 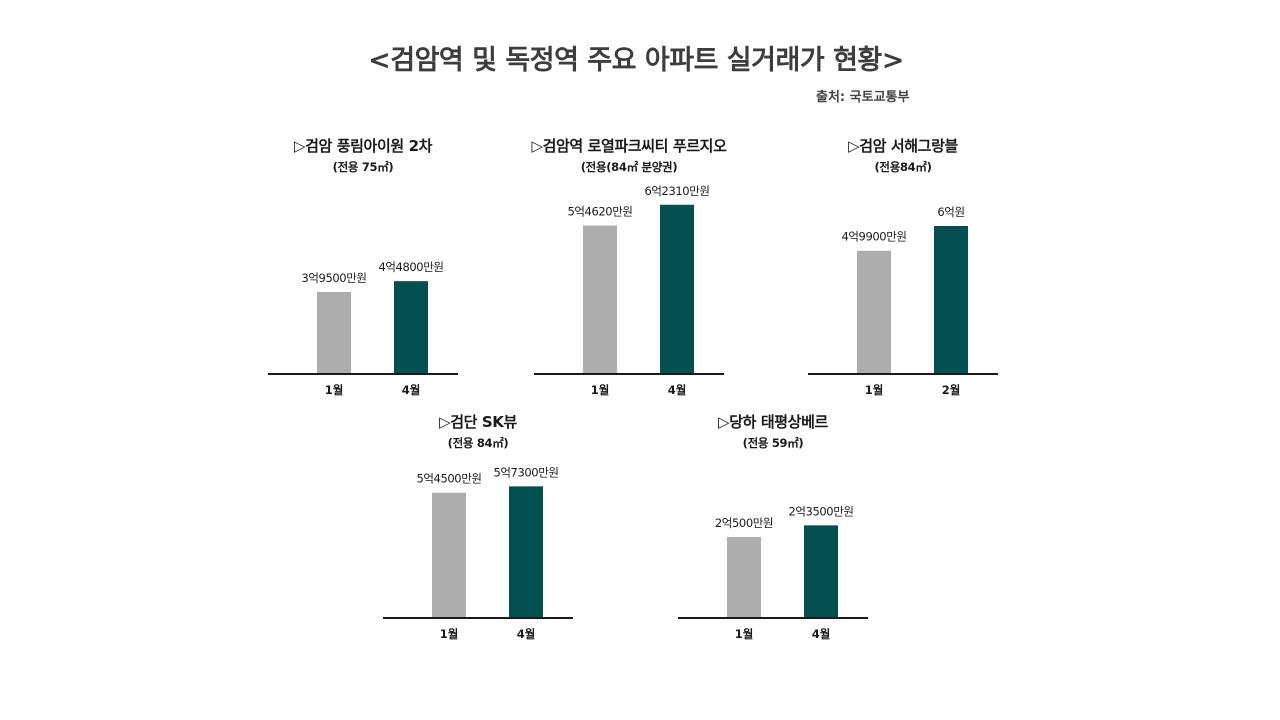 What do you see at coordinates (773, 422) in the screenshot?
I see `chart-title: ▷당하 태평상베르` at bounding box center [773, 422].